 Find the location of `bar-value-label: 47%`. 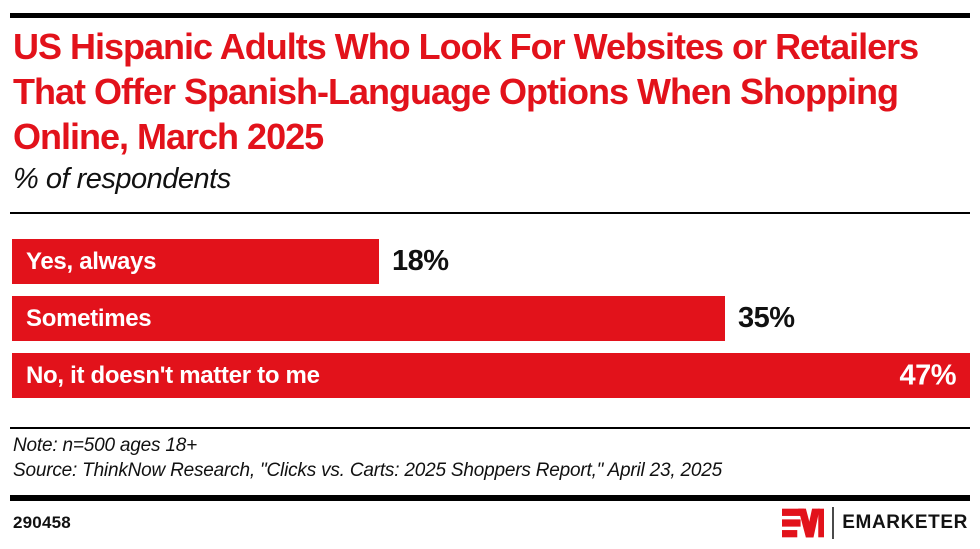

bar-value-label: 47% is located at coordinates (927, 375).